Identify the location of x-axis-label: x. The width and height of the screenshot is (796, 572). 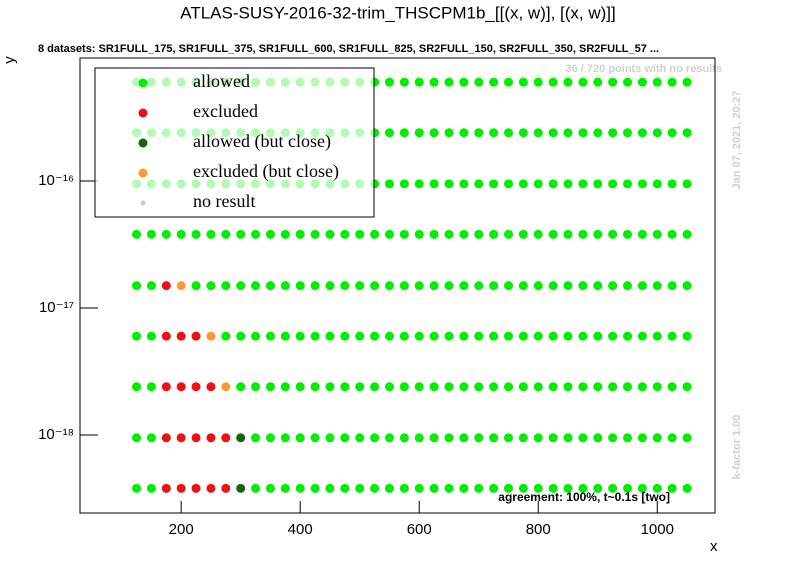
(714, 546).